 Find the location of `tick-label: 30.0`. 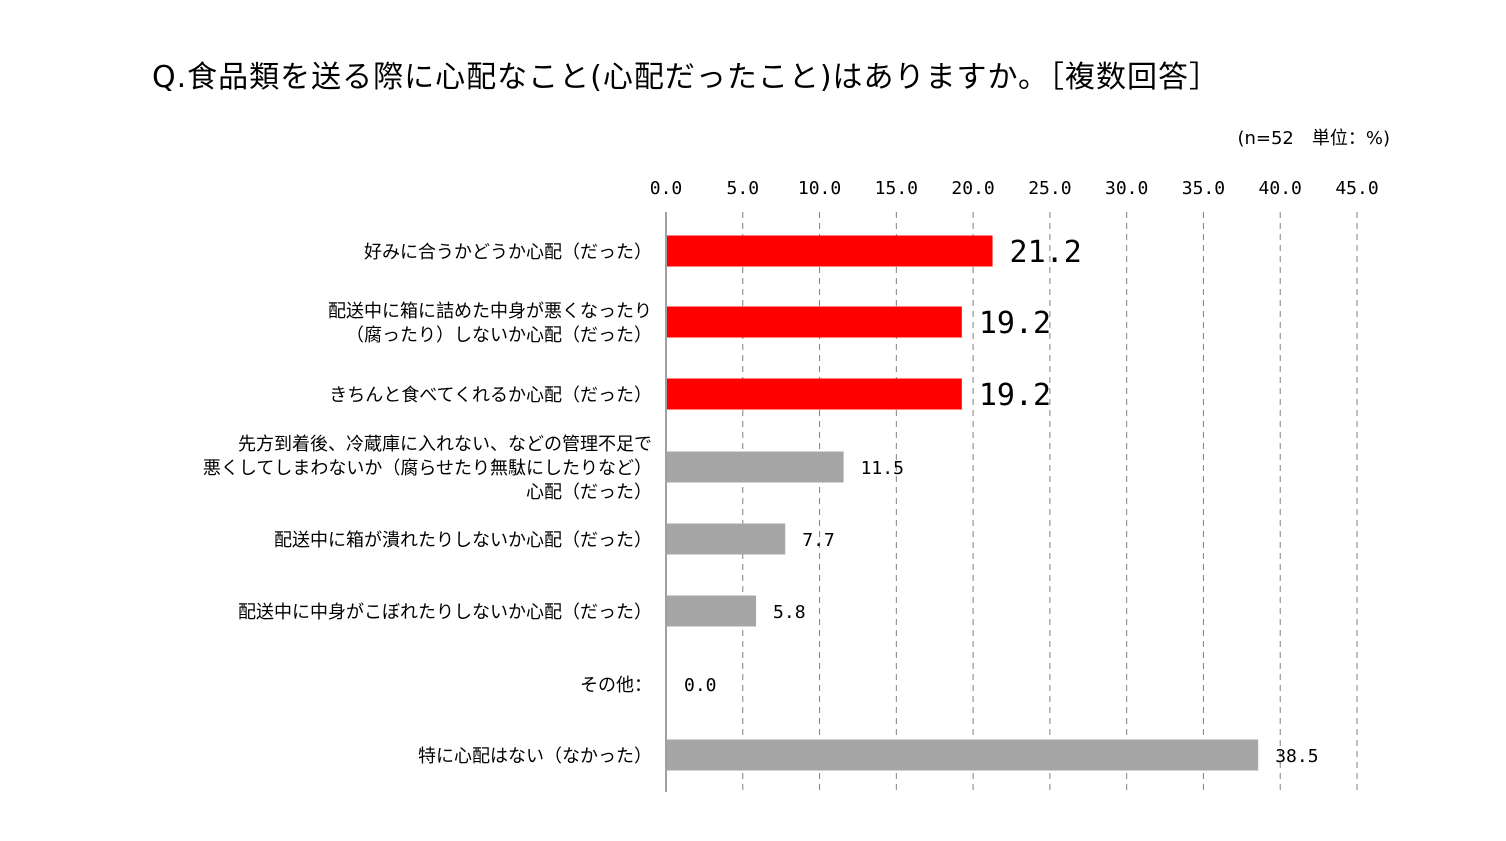

tick-label: 30.0 is located at coordinates (1126, 188).